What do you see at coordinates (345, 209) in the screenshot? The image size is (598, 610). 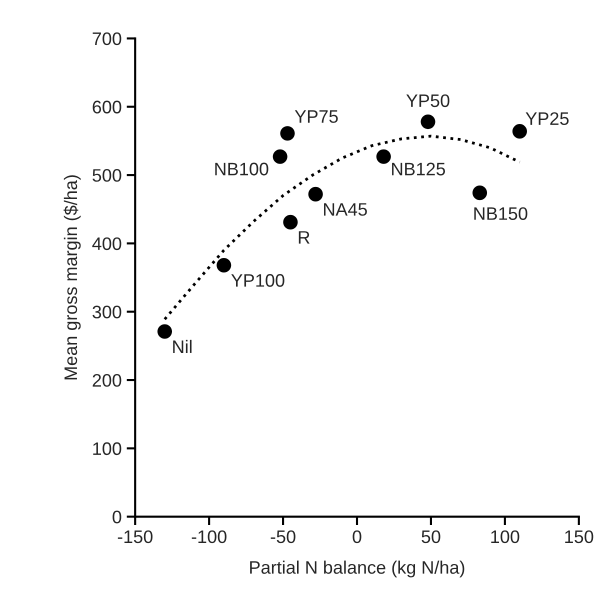 I see `annotation: NA45` at bounding box center [345, 209].